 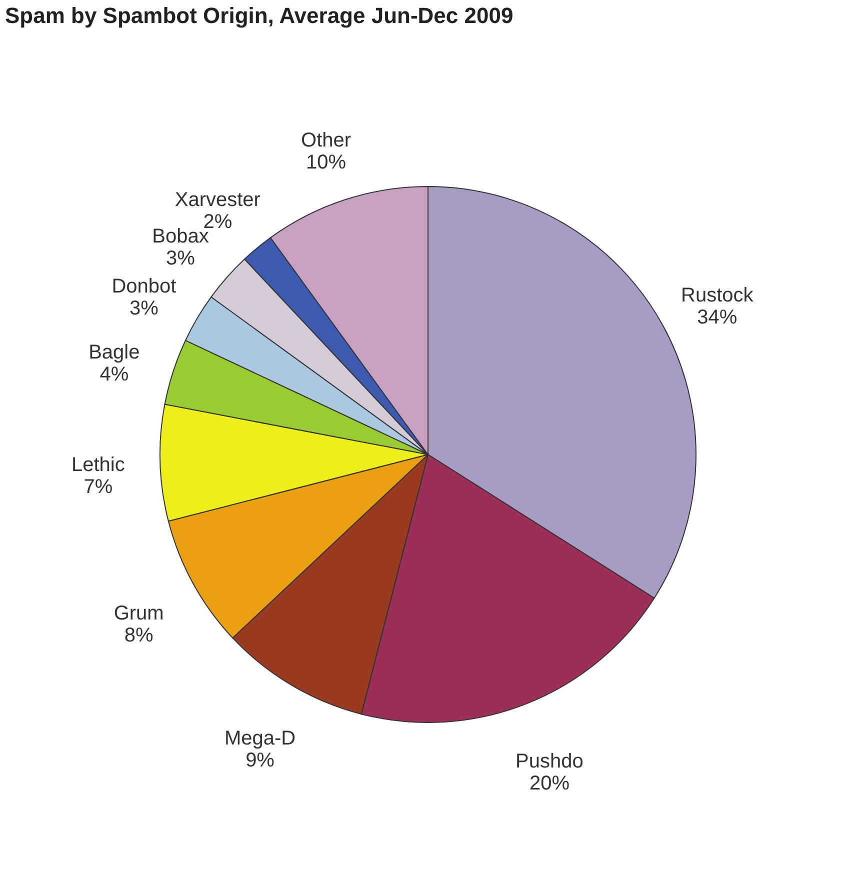 I want to click on data-label: 9%, so click(x=260, y=761).